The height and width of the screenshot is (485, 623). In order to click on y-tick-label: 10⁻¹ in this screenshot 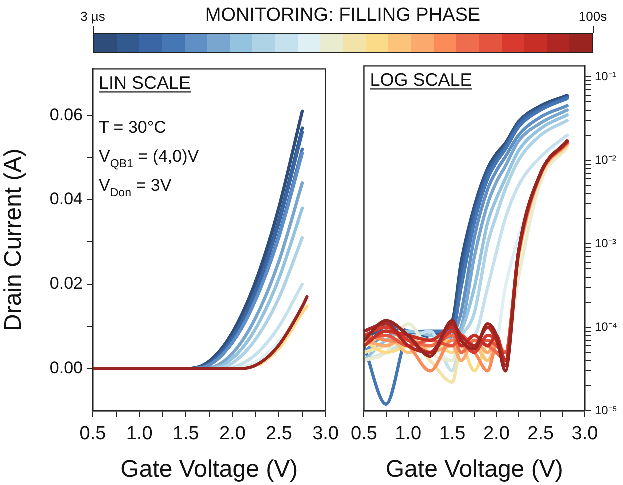, I will do `click(605, 76)`.